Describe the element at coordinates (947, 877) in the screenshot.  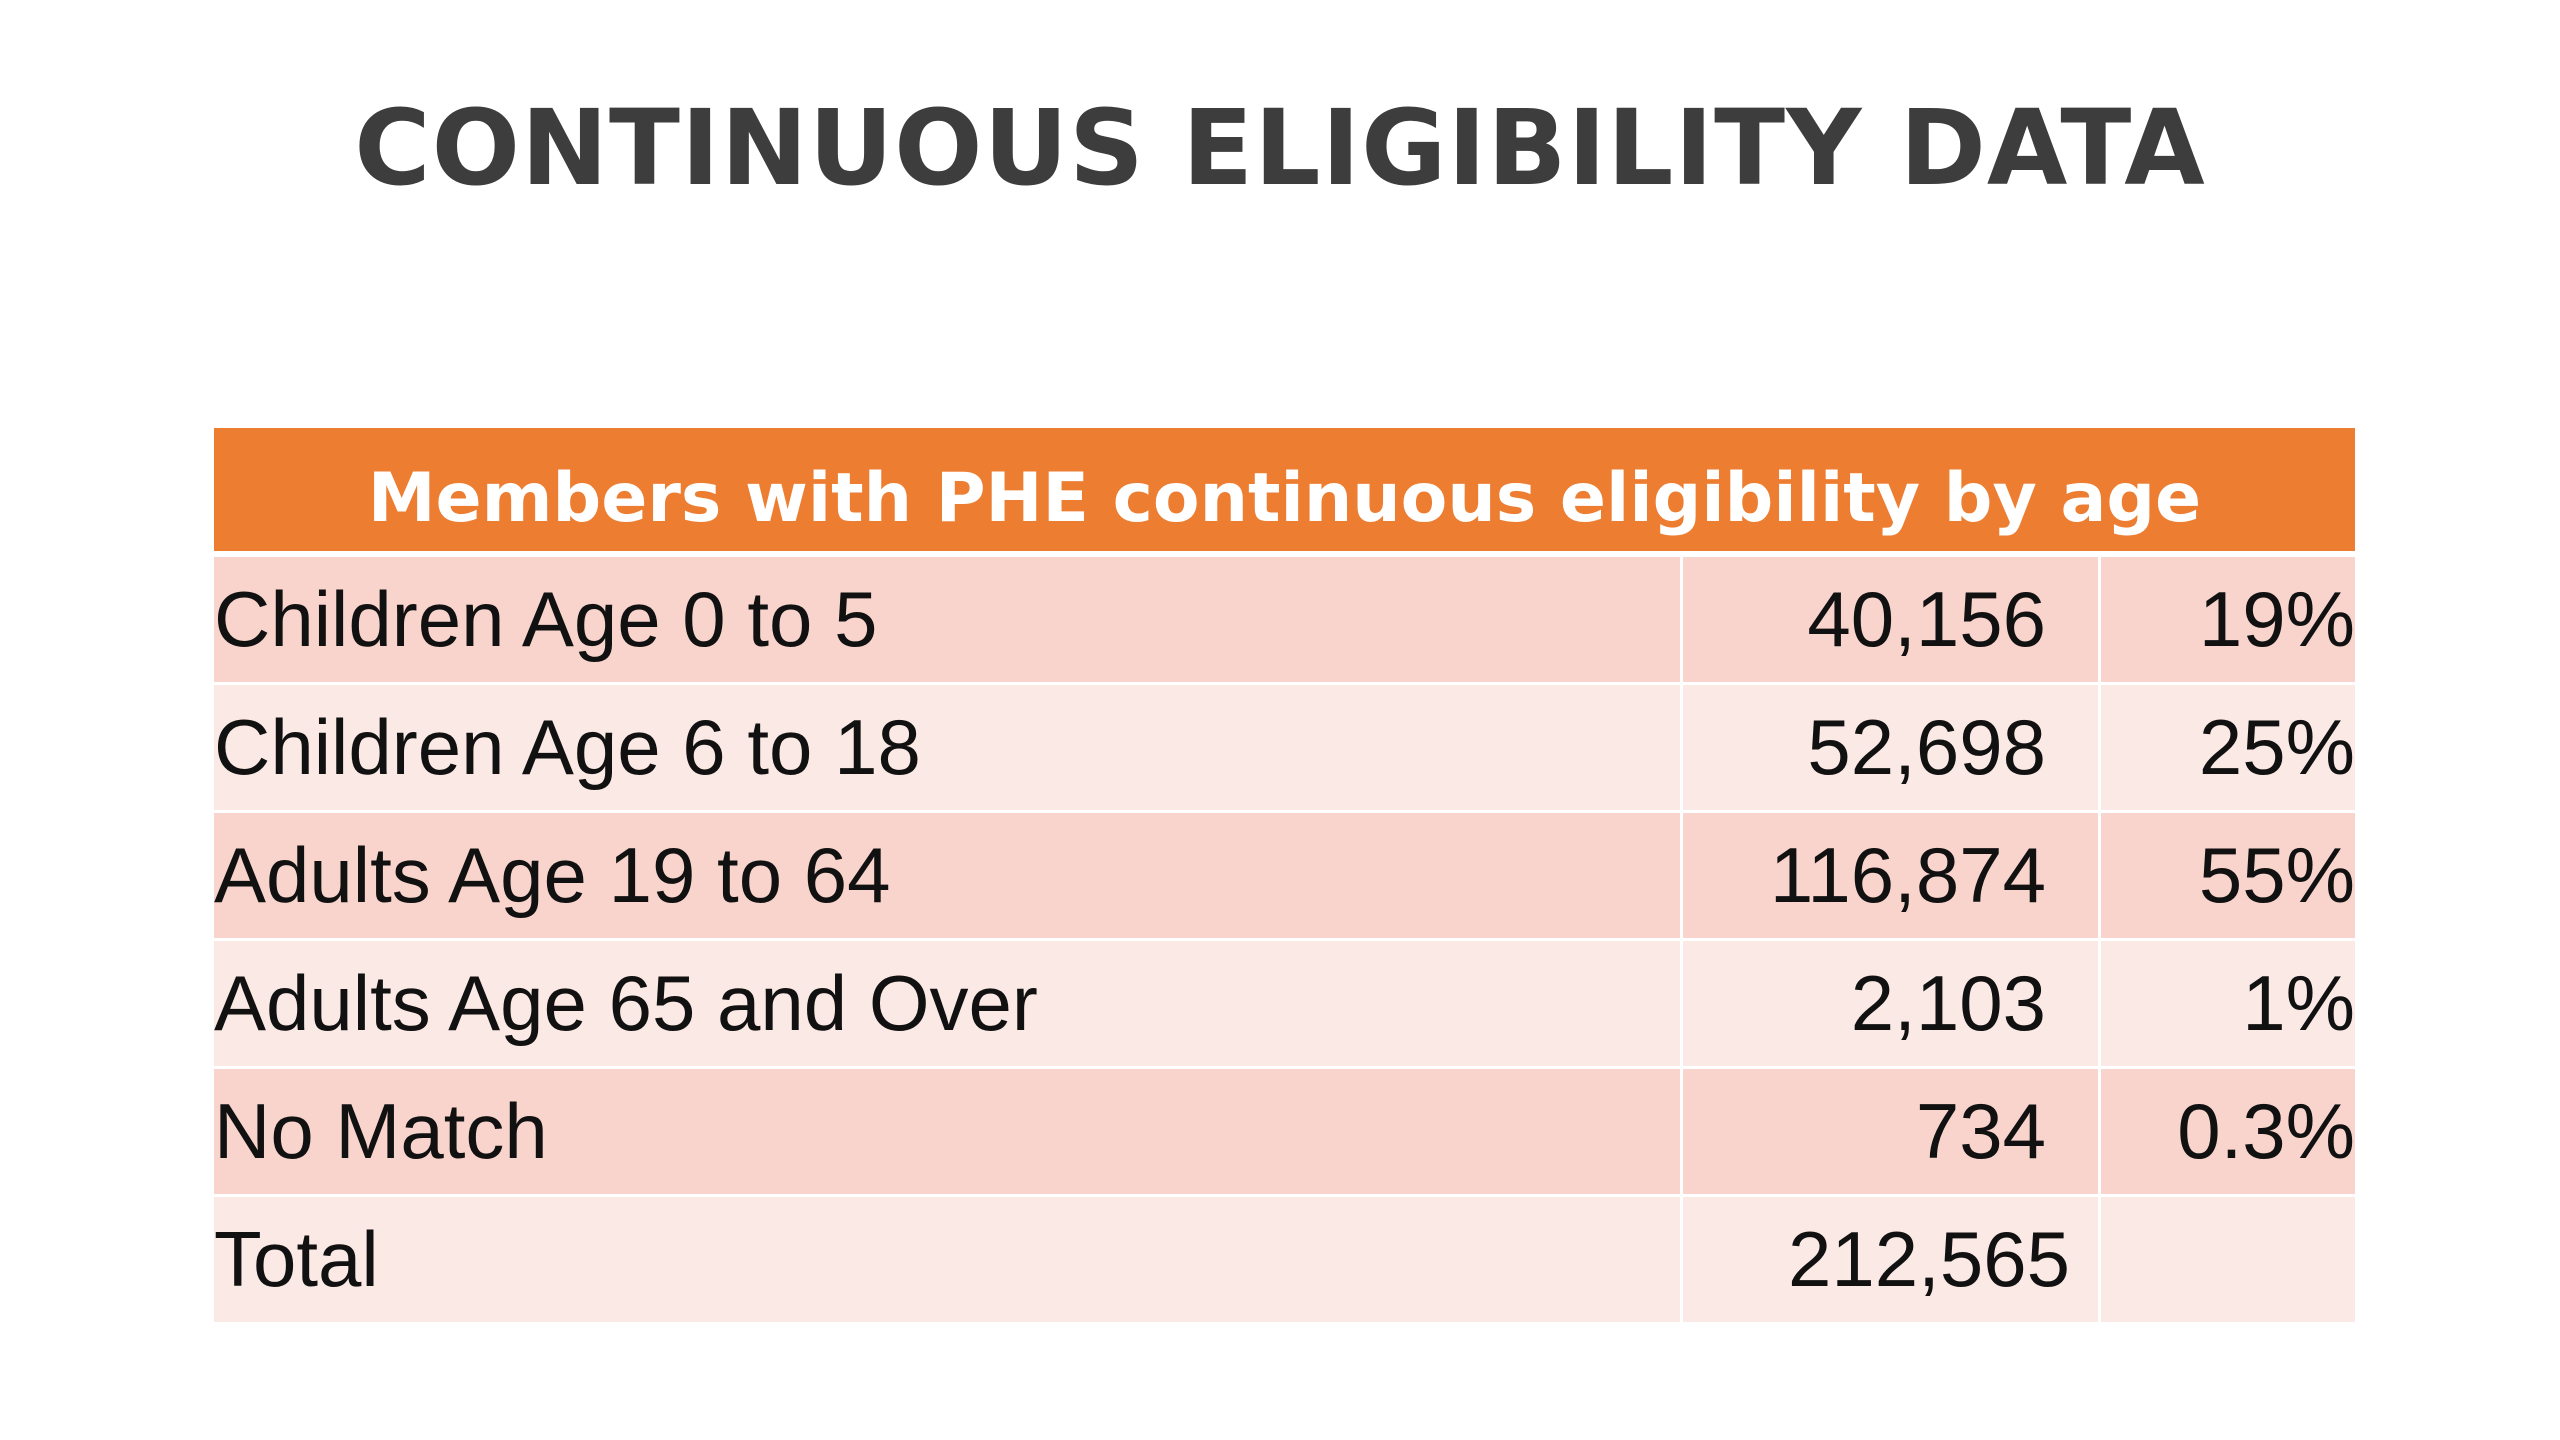
I see `row-label: Adults Age 19 to 64` at that location.